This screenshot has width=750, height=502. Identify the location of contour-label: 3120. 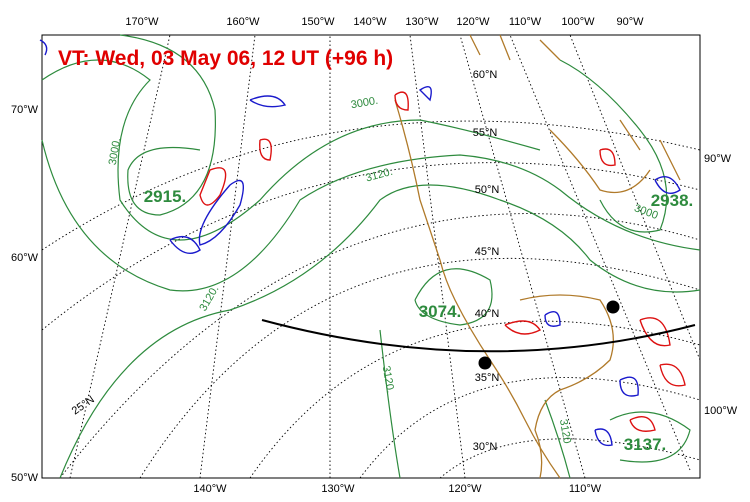
(565, 431).